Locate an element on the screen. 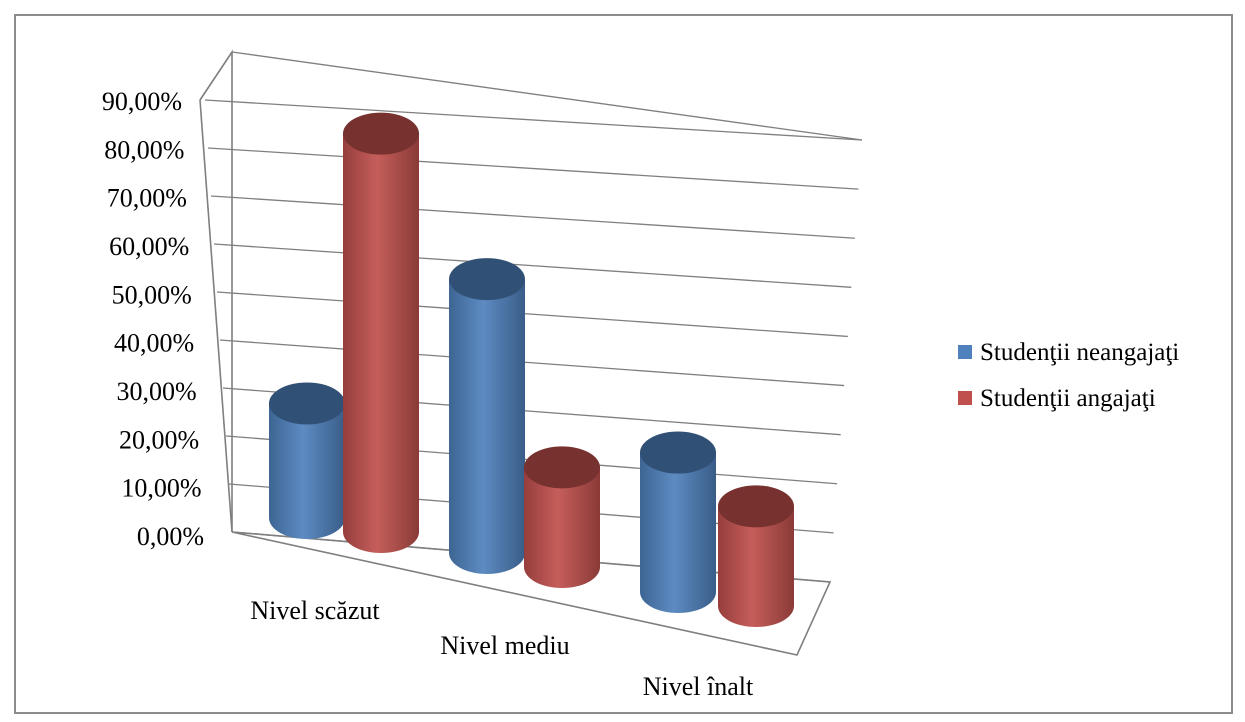 Image resolution: width=1245 pixels, height=722 pixels. wall-top is located at coordinates (547, 96).